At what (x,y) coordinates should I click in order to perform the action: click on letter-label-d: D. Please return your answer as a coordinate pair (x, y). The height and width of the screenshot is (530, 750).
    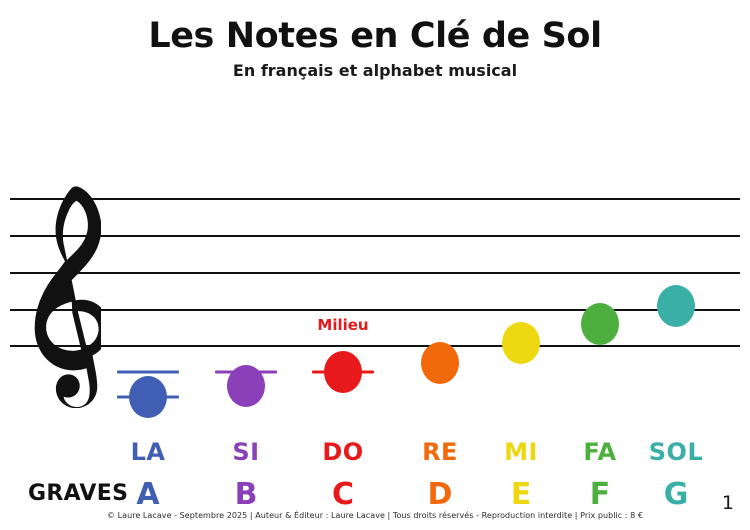
    Looking at the image, I should click on (440, 494).